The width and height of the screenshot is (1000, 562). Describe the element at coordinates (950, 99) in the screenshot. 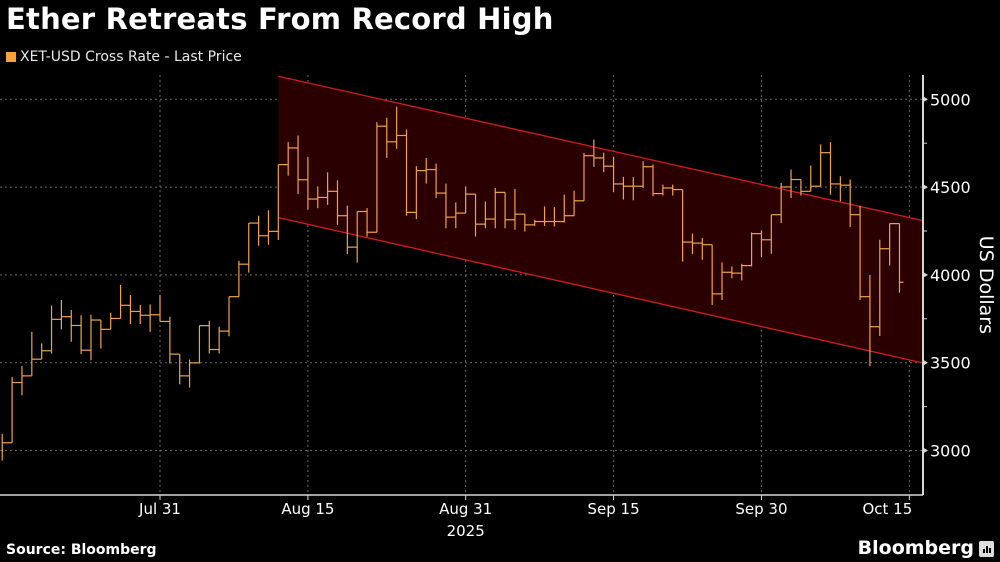

I see `y-tick-label: 5000` at that location.